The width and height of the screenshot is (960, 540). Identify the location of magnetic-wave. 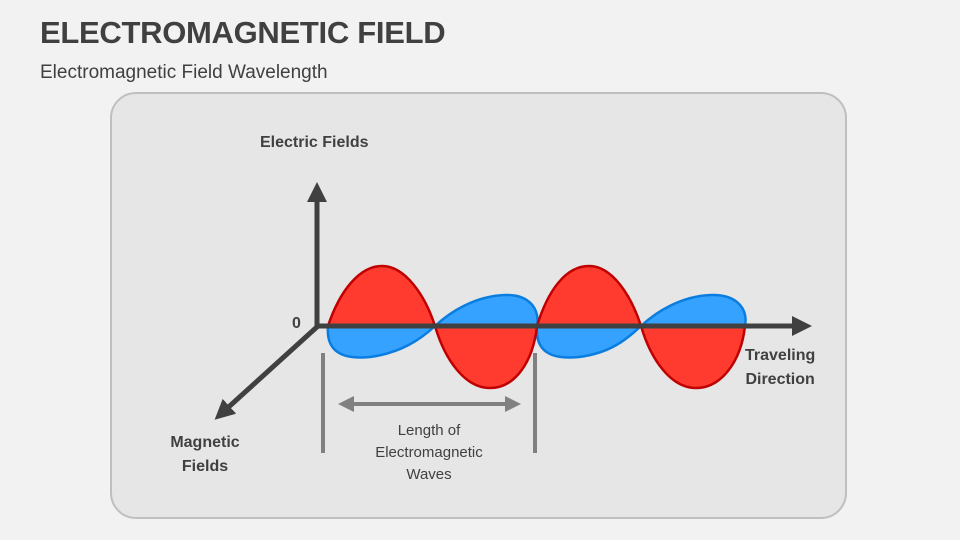
(536, 326).